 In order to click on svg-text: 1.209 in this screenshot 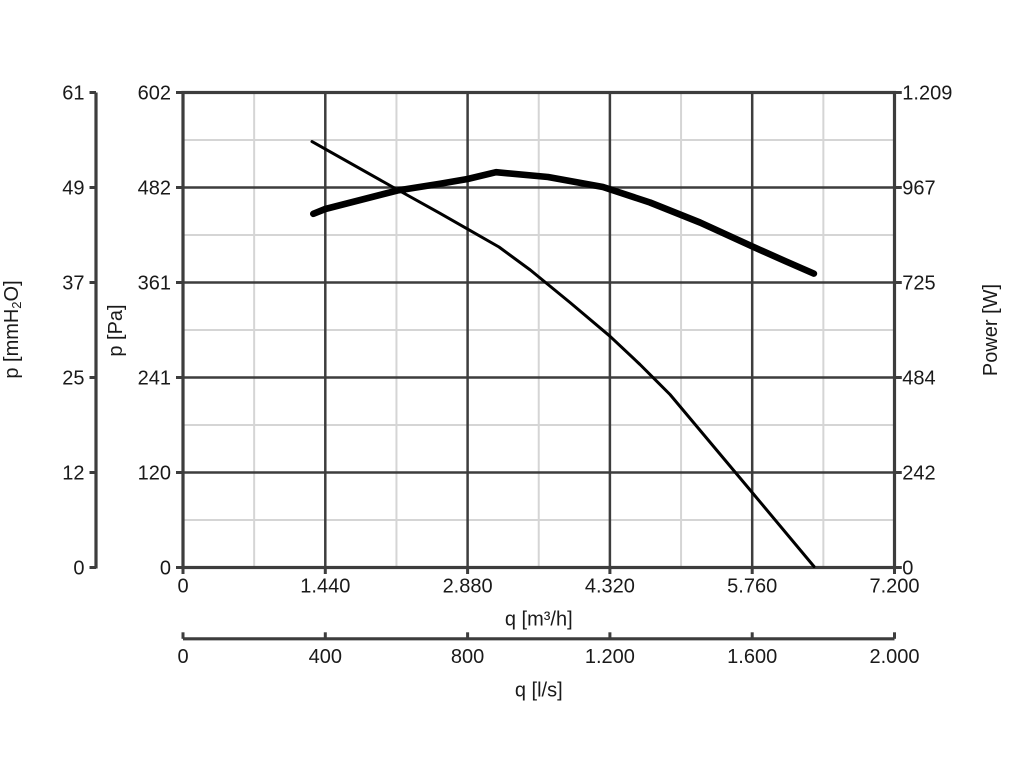, I will do `click(927, 94)`.